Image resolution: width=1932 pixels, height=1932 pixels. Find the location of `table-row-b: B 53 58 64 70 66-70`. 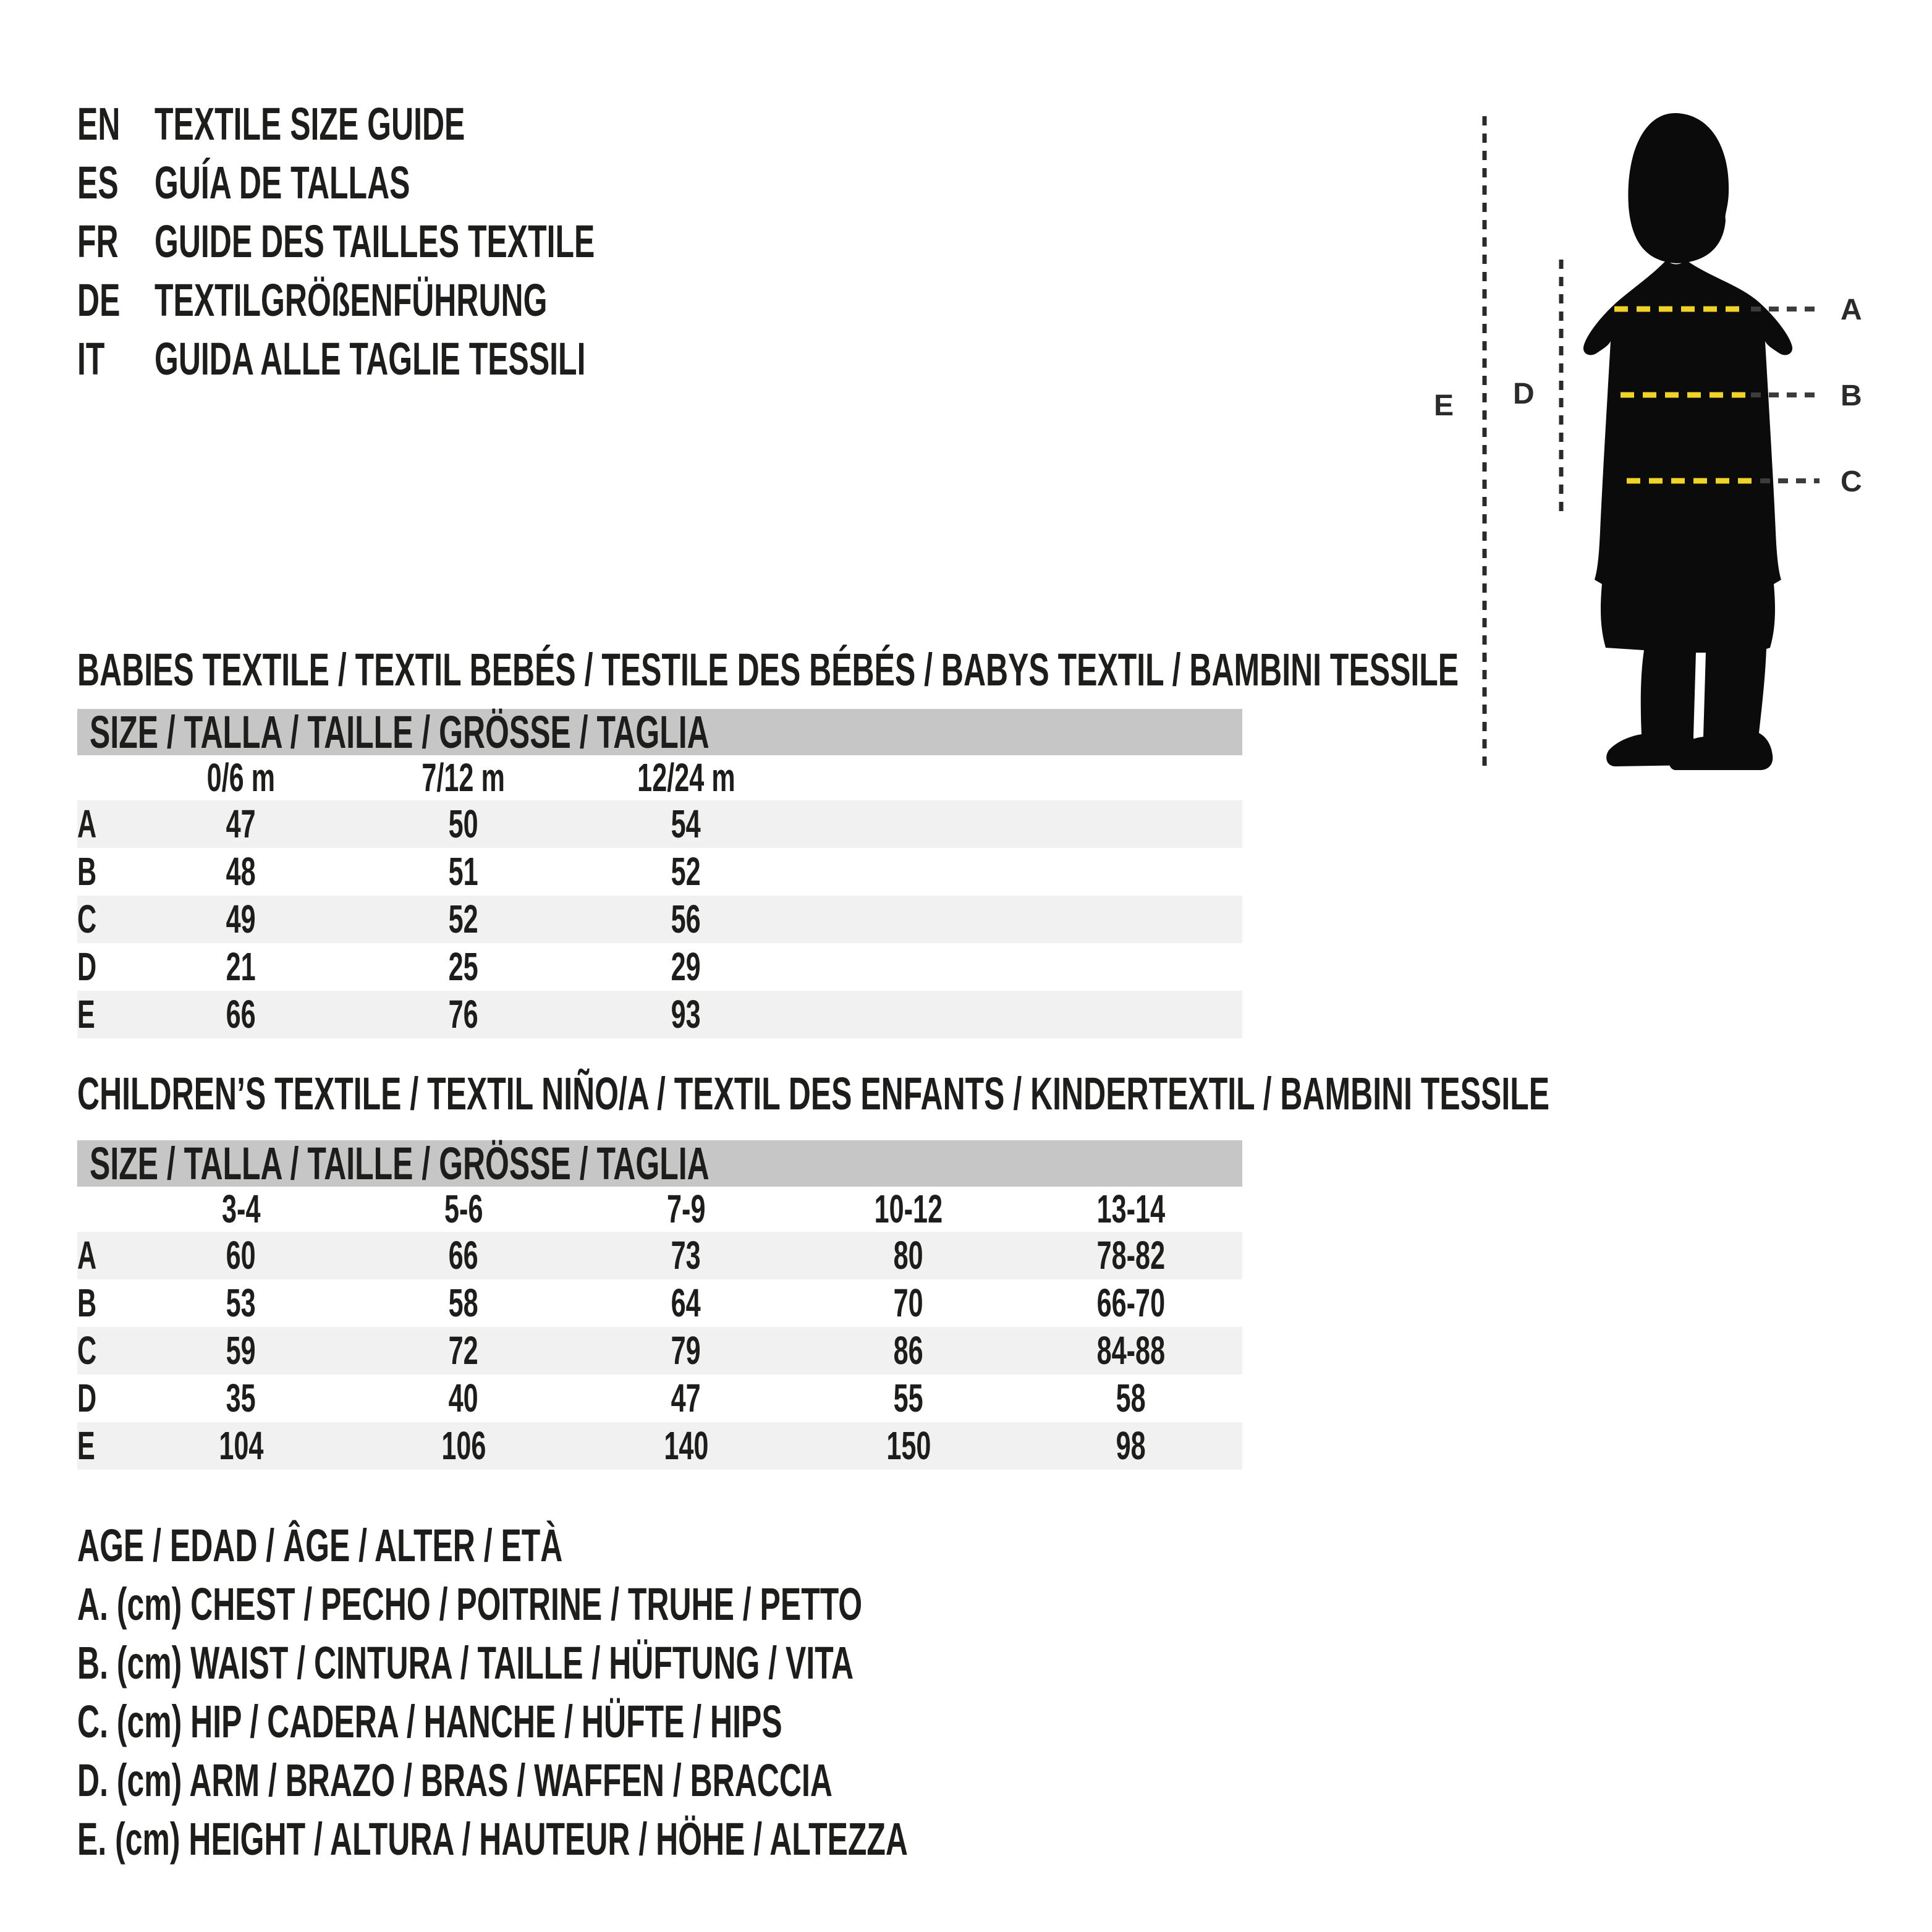

table-row-b: B 53 58 64 70 66-70 is located at coordinates (659, 1303).